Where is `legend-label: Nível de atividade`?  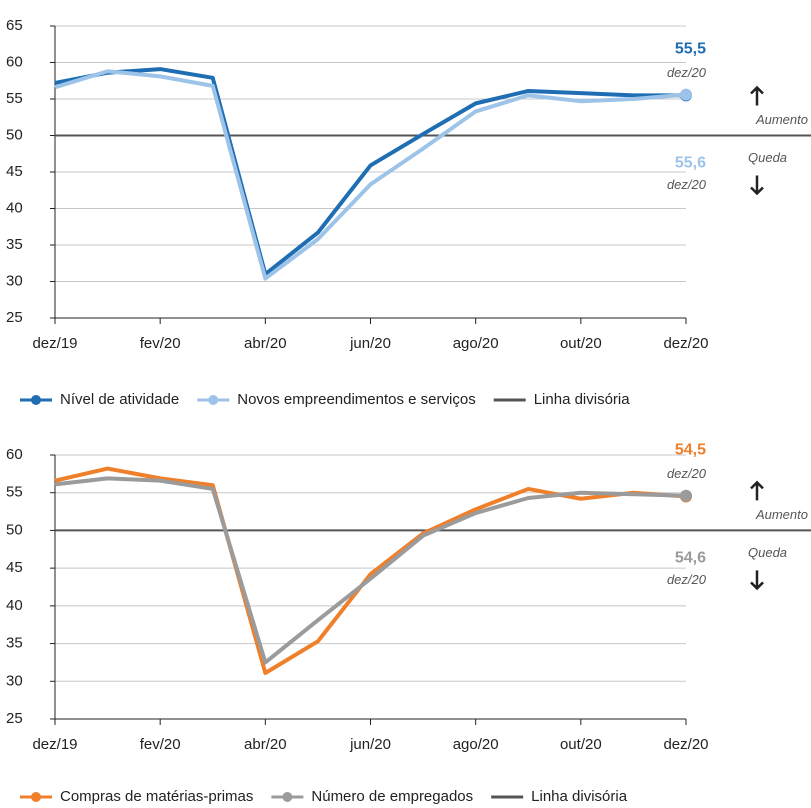
legend-label: Nível de atividade is located at coordinates (119, 399).